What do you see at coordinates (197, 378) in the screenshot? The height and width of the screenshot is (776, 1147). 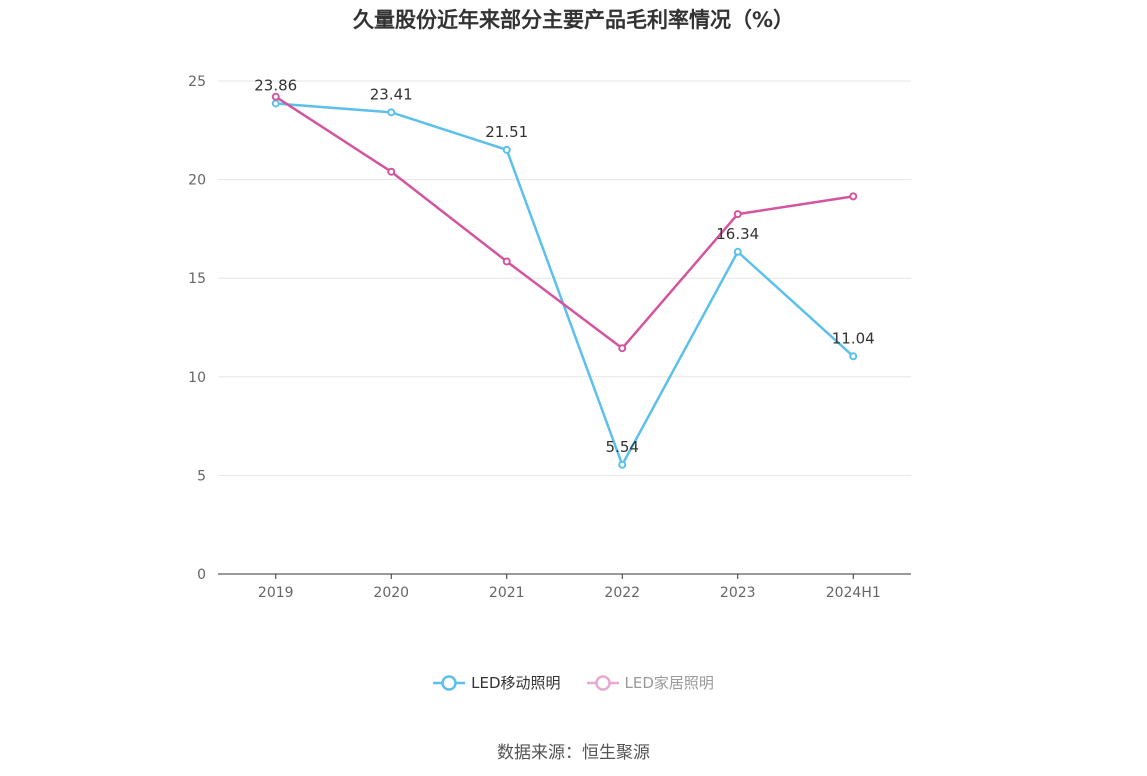 I see `y-tick-label-10: 10` at bounding box center [197, 378].